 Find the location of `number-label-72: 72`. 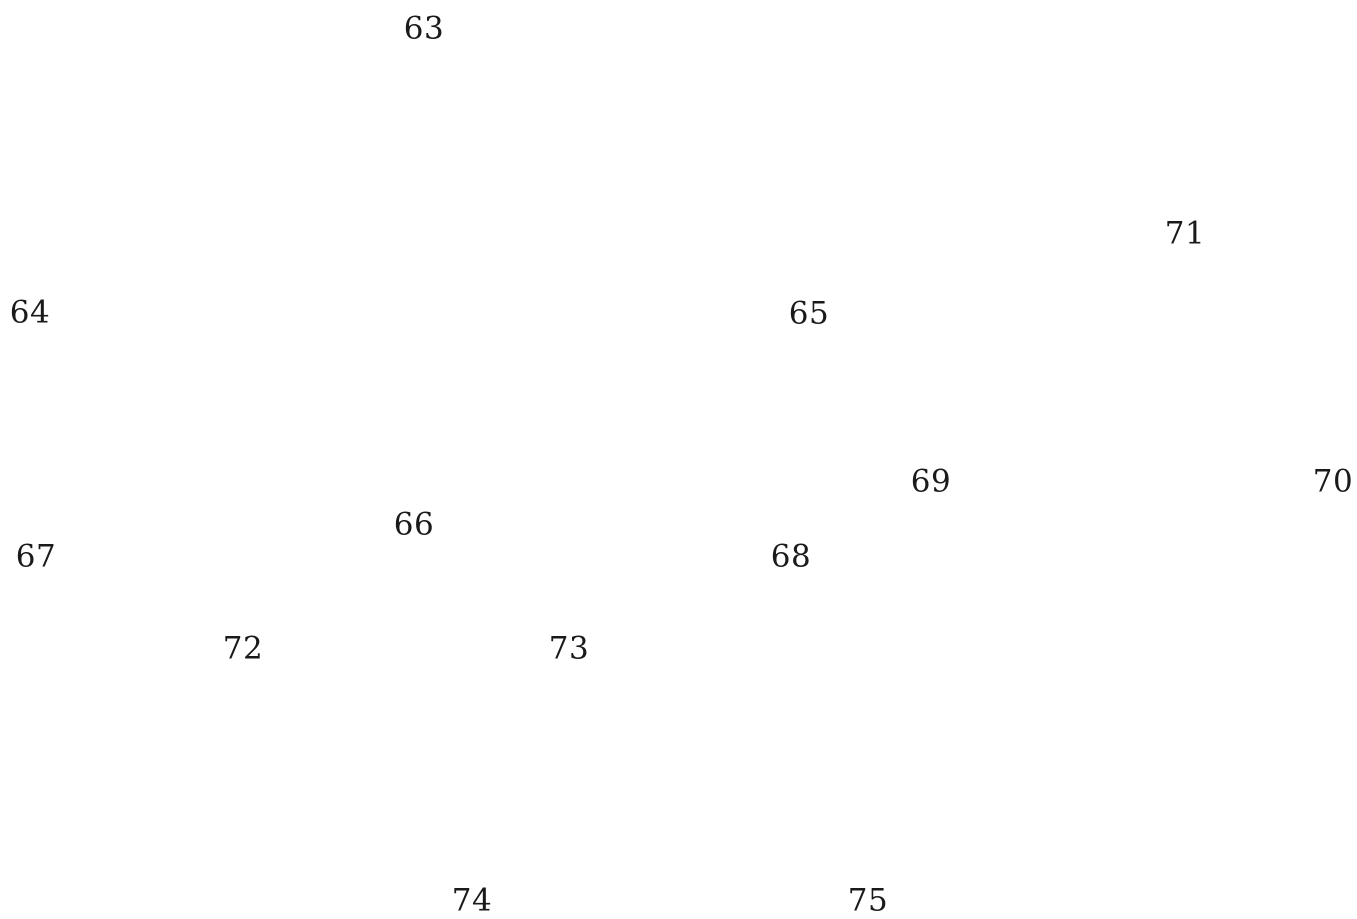

number-label-72: 72 is located at coordinates (243, 648).